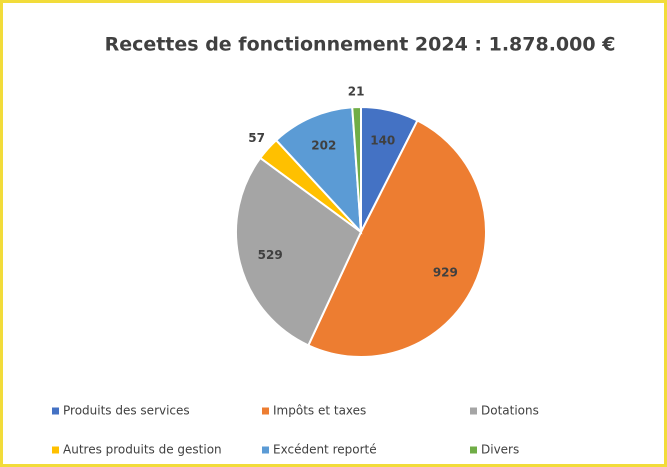 The height and width of the screenshot is (467, 667). I want to click on data-label: 929, so click(445, 272).